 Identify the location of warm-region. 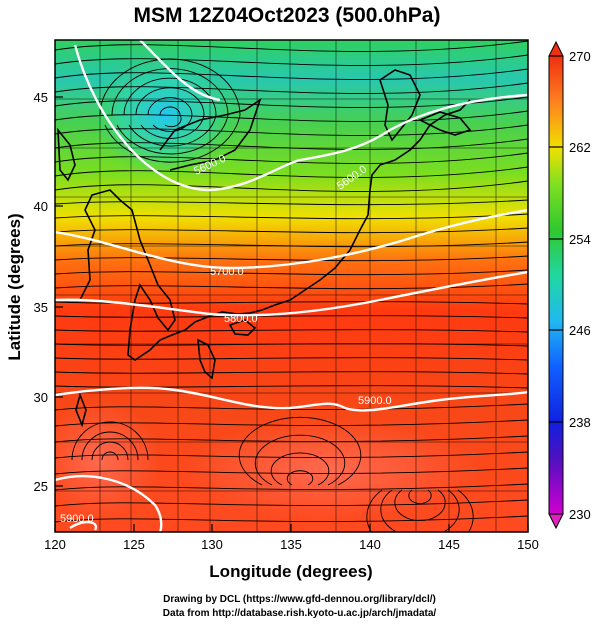
(330, 470).